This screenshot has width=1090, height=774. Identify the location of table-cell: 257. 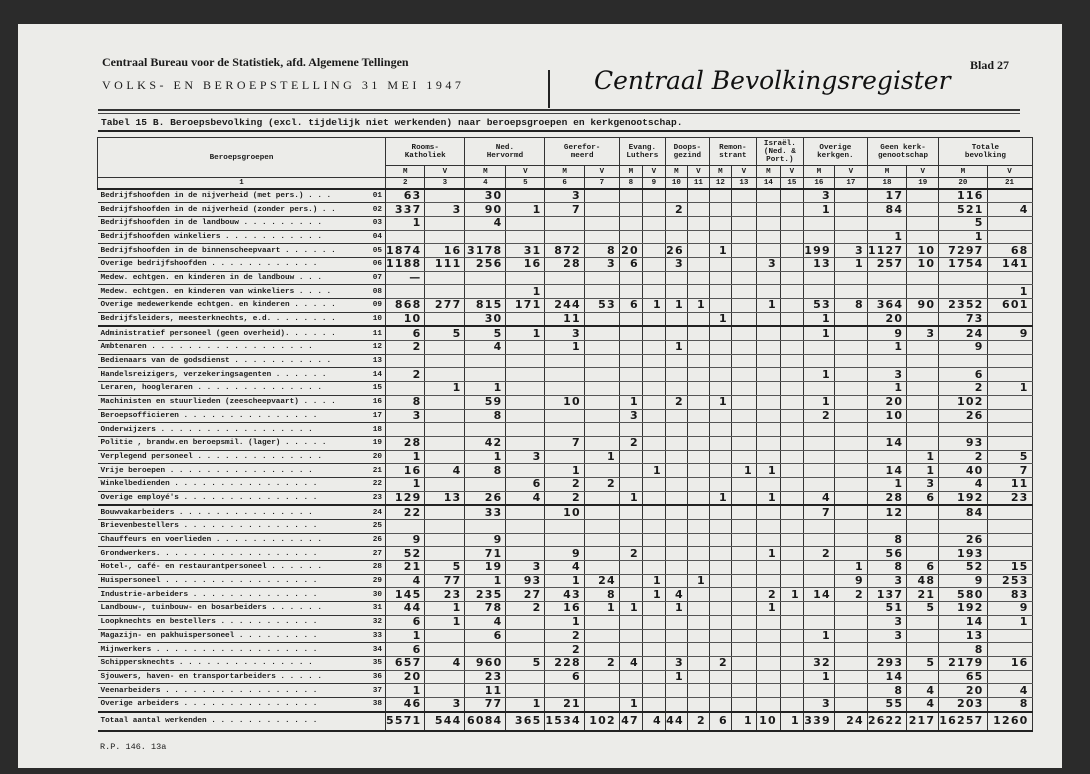
(887, 264).